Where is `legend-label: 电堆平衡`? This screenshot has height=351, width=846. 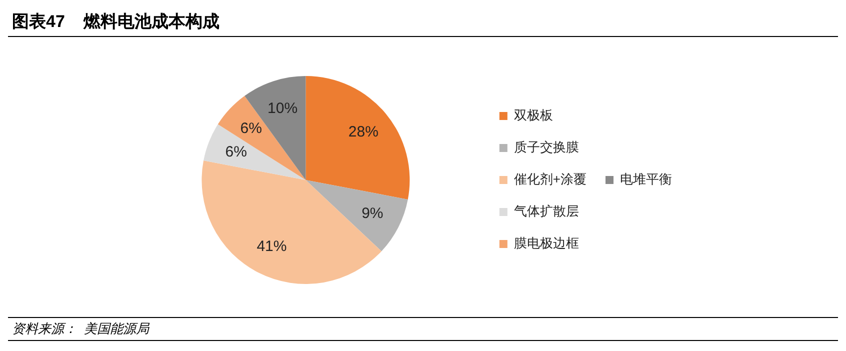 legend-label: 电堆平衡 is located at coordinates (646, 179).